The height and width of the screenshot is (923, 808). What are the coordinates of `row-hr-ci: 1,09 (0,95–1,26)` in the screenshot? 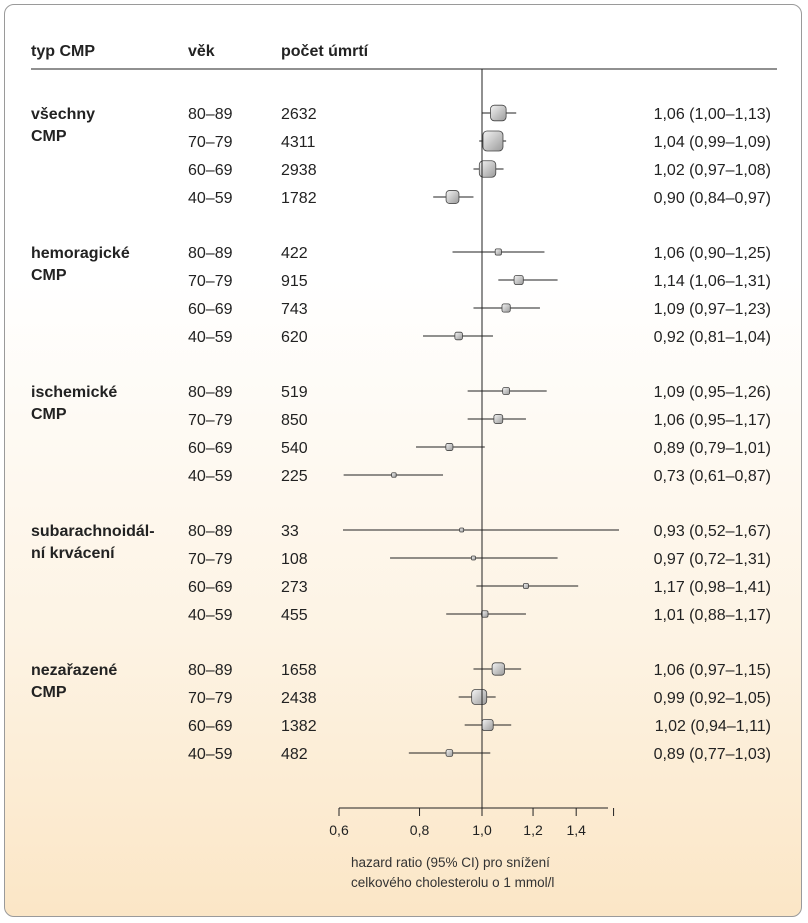 It's located at (712, 392).